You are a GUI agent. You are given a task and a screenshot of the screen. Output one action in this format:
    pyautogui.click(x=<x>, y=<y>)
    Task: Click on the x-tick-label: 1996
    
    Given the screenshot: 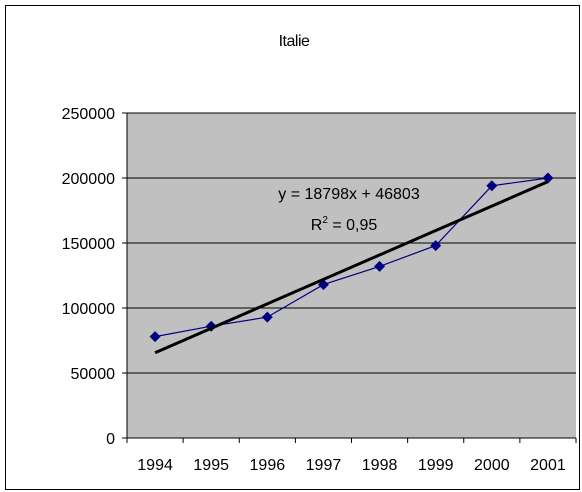 What is the action you would take?
    pyautogui.click(x=268, y=465)
    